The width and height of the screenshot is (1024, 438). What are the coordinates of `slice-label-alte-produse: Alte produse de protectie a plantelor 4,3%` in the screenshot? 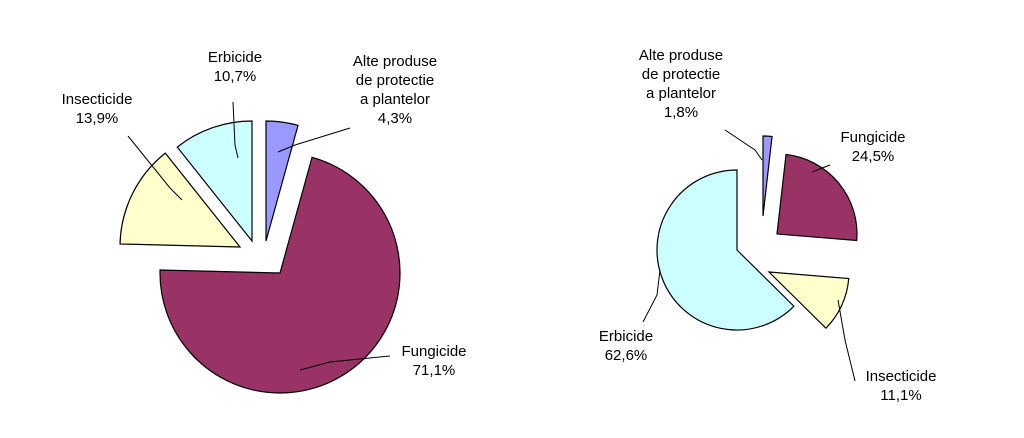 It's located at (395, 90).